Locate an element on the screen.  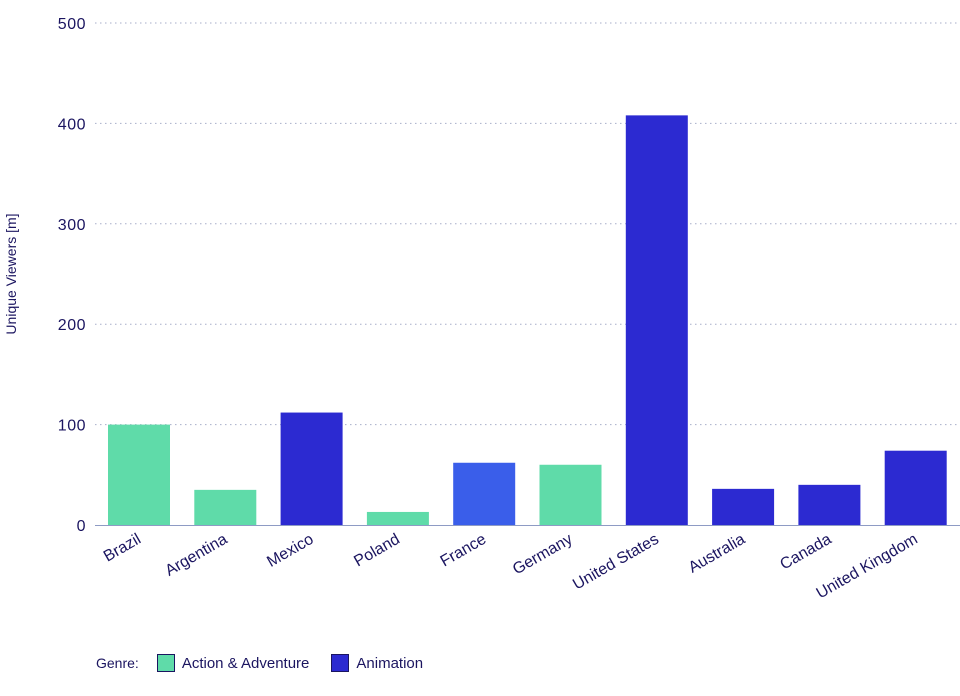
bar-poland is located at coordinates (397, 518).